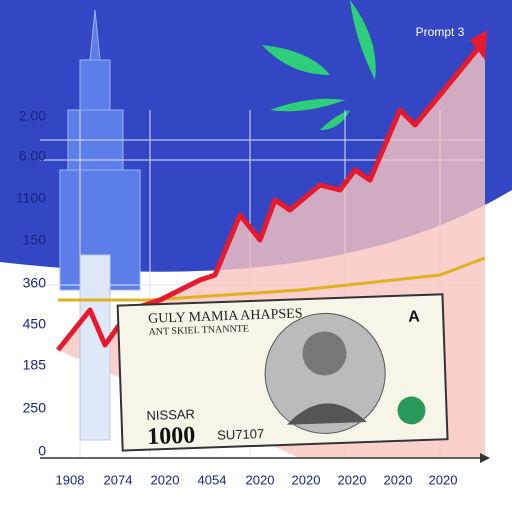 This screenshot has height=512, width=512. What do you see at coordinates (171, 437) in the screenshot?
I see `banknote-denomination: 1000` at bounding box center [171, 437].